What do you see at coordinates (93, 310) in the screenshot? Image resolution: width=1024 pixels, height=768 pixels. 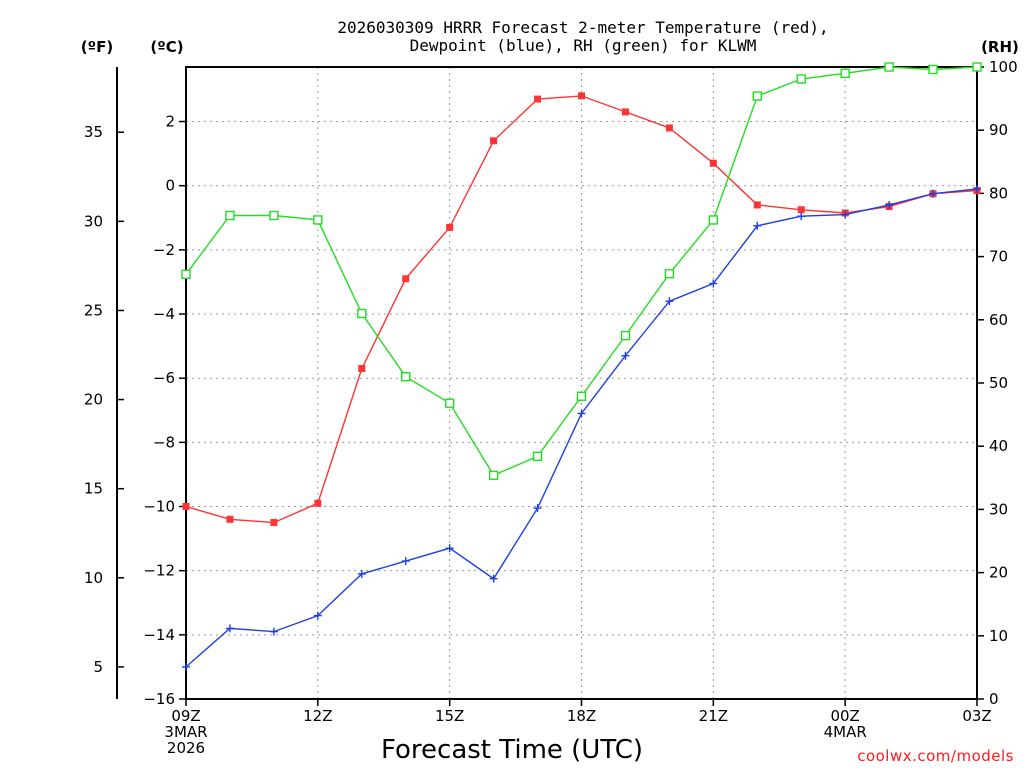 I see `fahrenheit-tick-label: 25` at bounding box center [93, 310].